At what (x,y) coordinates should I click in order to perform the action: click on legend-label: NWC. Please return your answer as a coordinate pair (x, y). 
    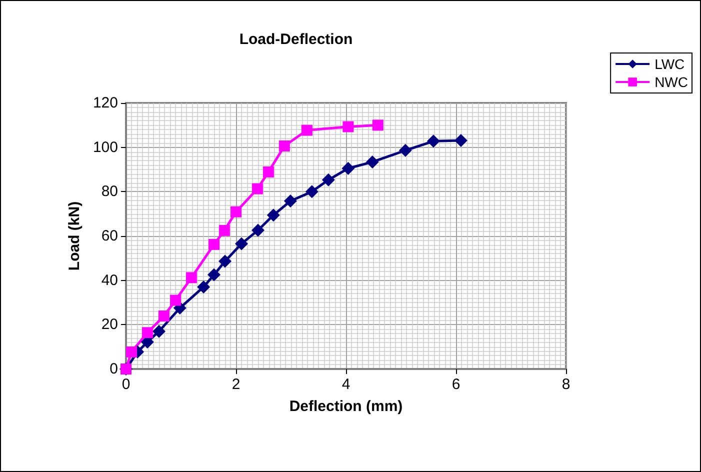
    Looking at the image, I should click on (671, 82).